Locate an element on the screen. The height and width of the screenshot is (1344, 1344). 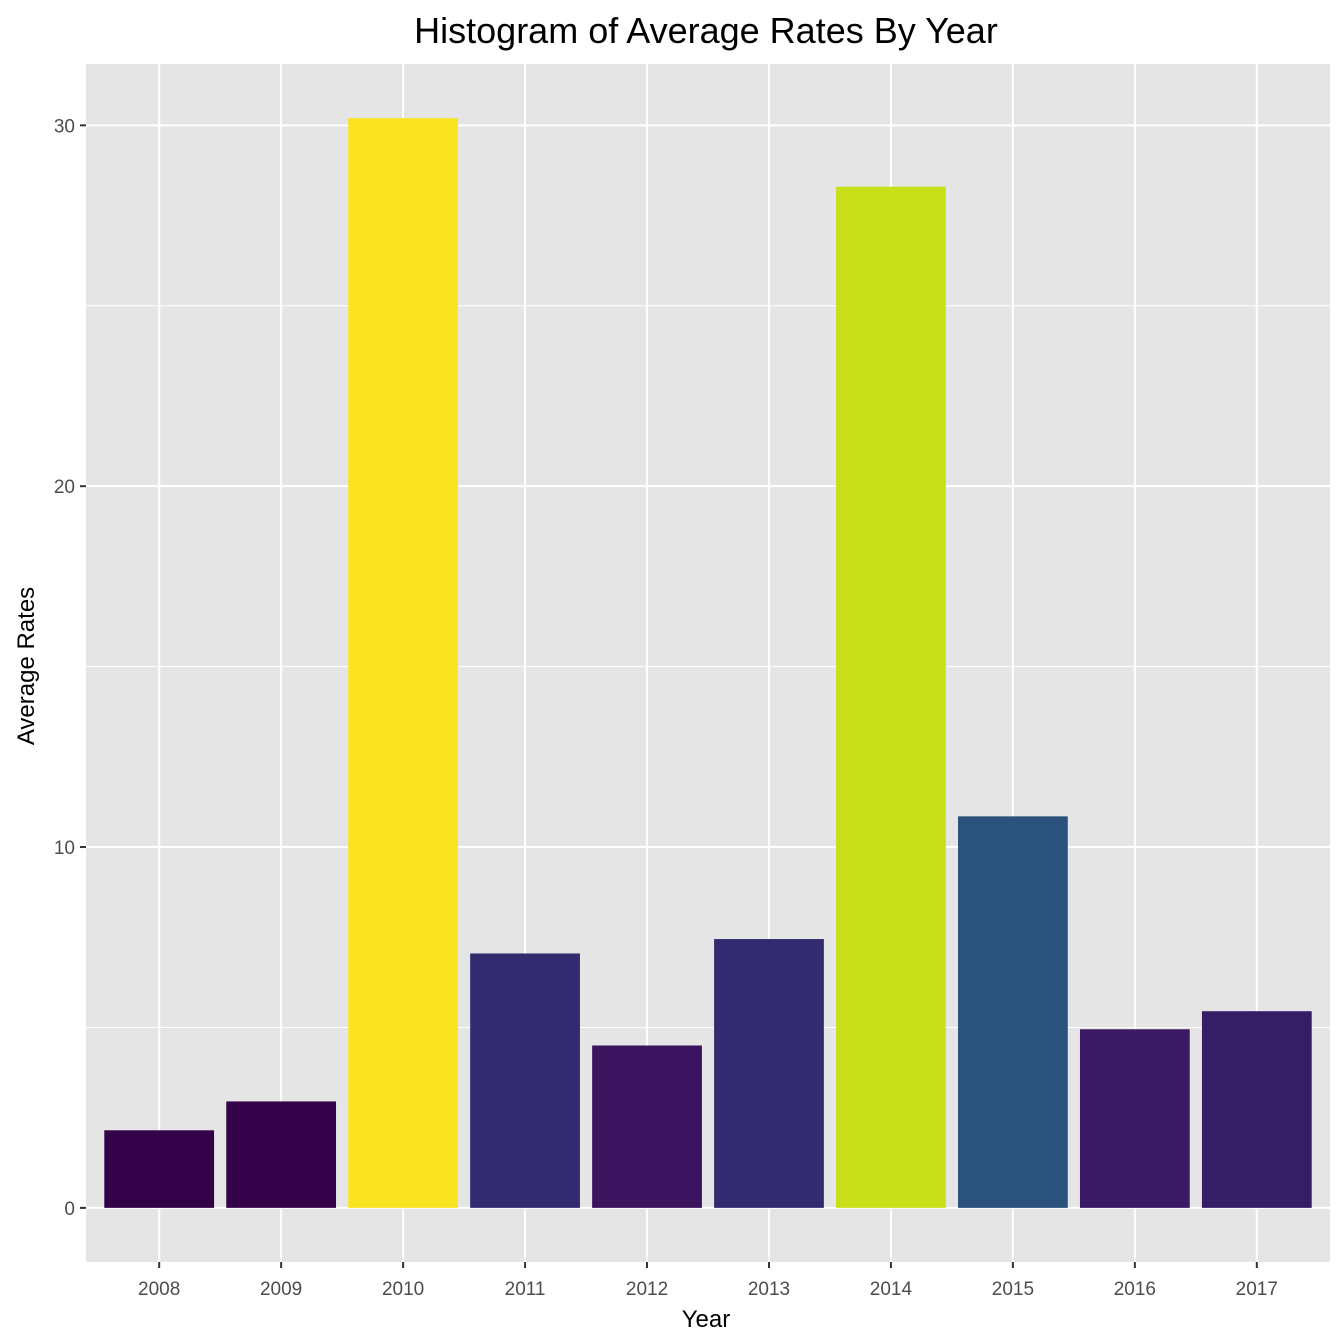
bar-2012 is located at coordinates (647, 1126).